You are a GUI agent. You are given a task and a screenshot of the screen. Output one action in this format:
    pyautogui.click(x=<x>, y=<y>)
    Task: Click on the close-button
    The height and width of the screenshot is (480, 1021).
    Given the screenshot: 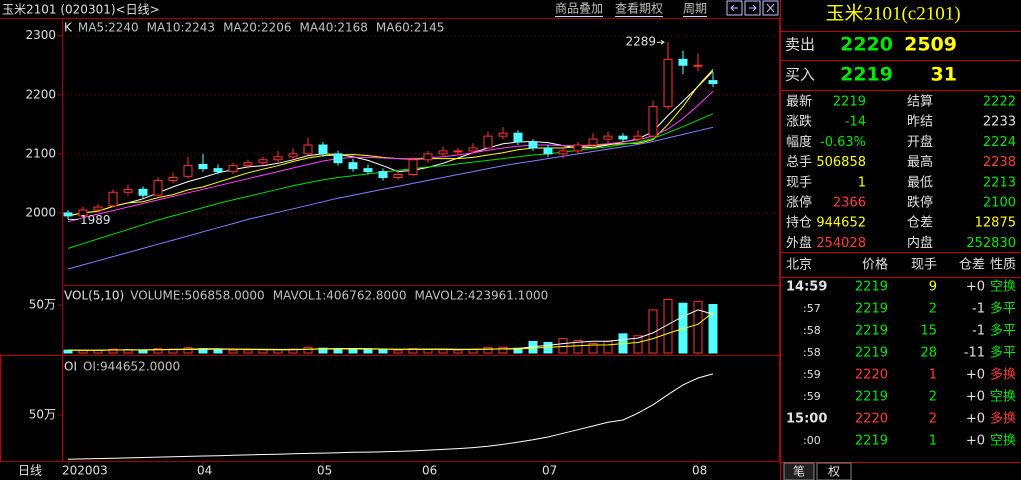 What is the action you would take?
    pyautogui.click(x=770, y=8)
    